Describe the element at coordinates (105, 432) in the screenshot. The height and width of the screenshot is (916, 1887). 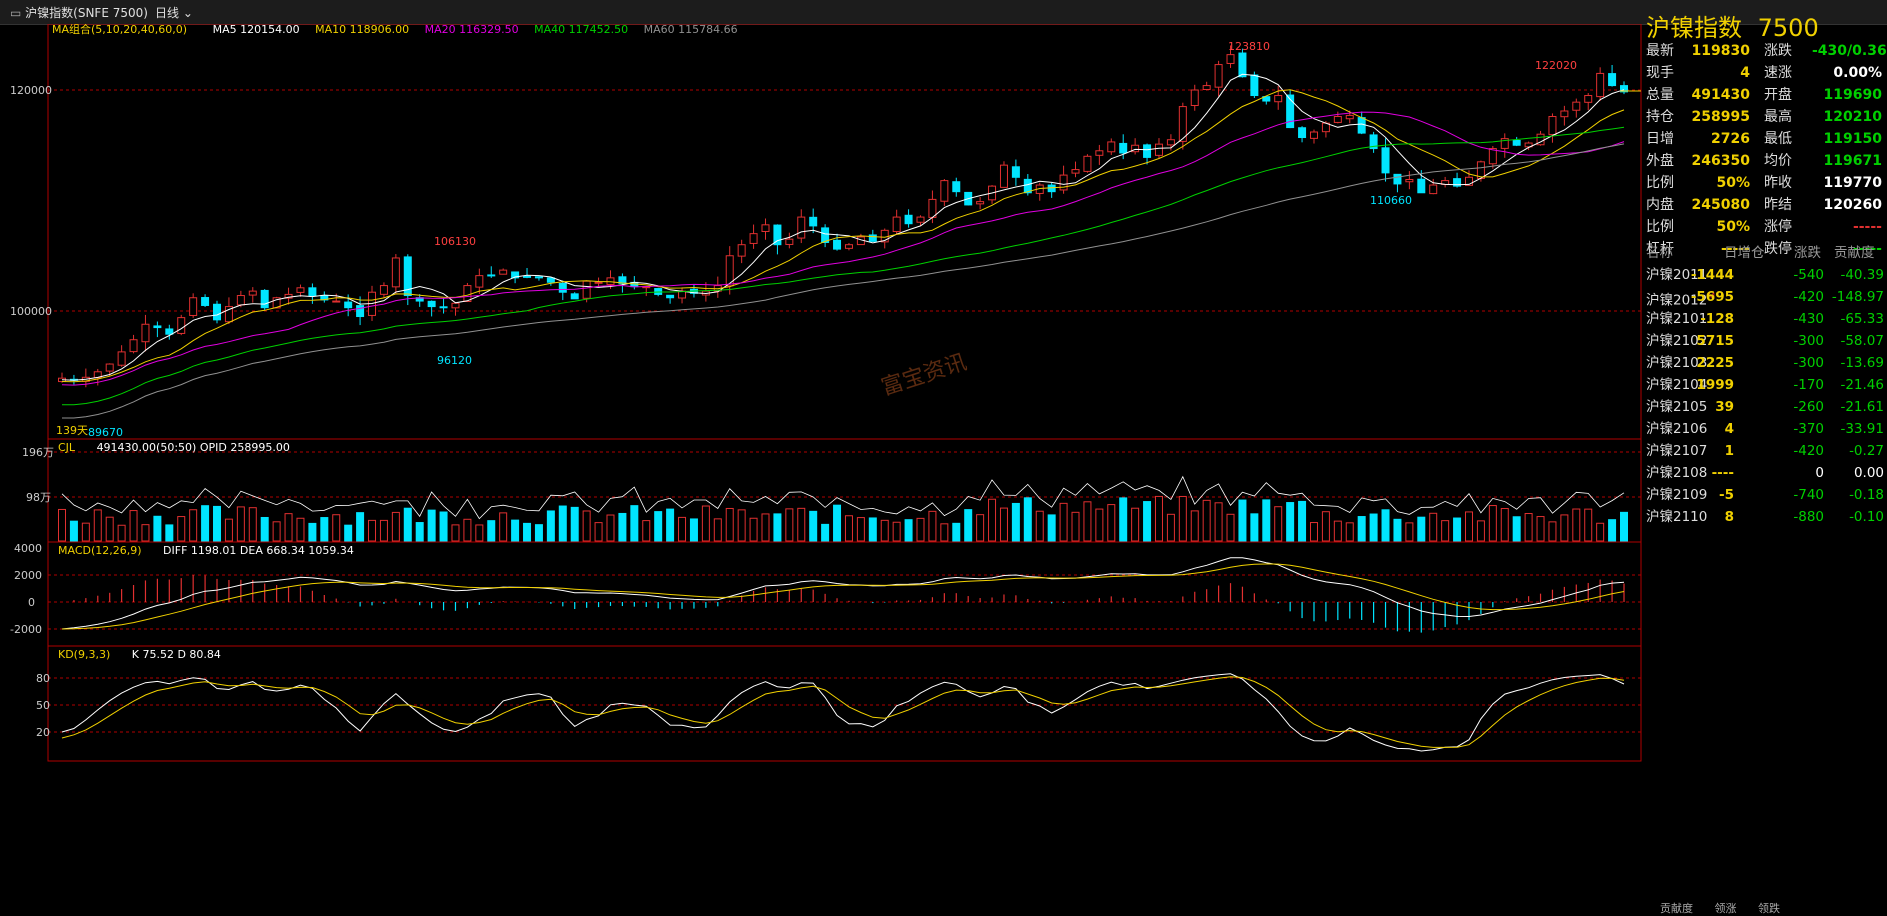
I see `annot-low-89670: 89670` at that location.